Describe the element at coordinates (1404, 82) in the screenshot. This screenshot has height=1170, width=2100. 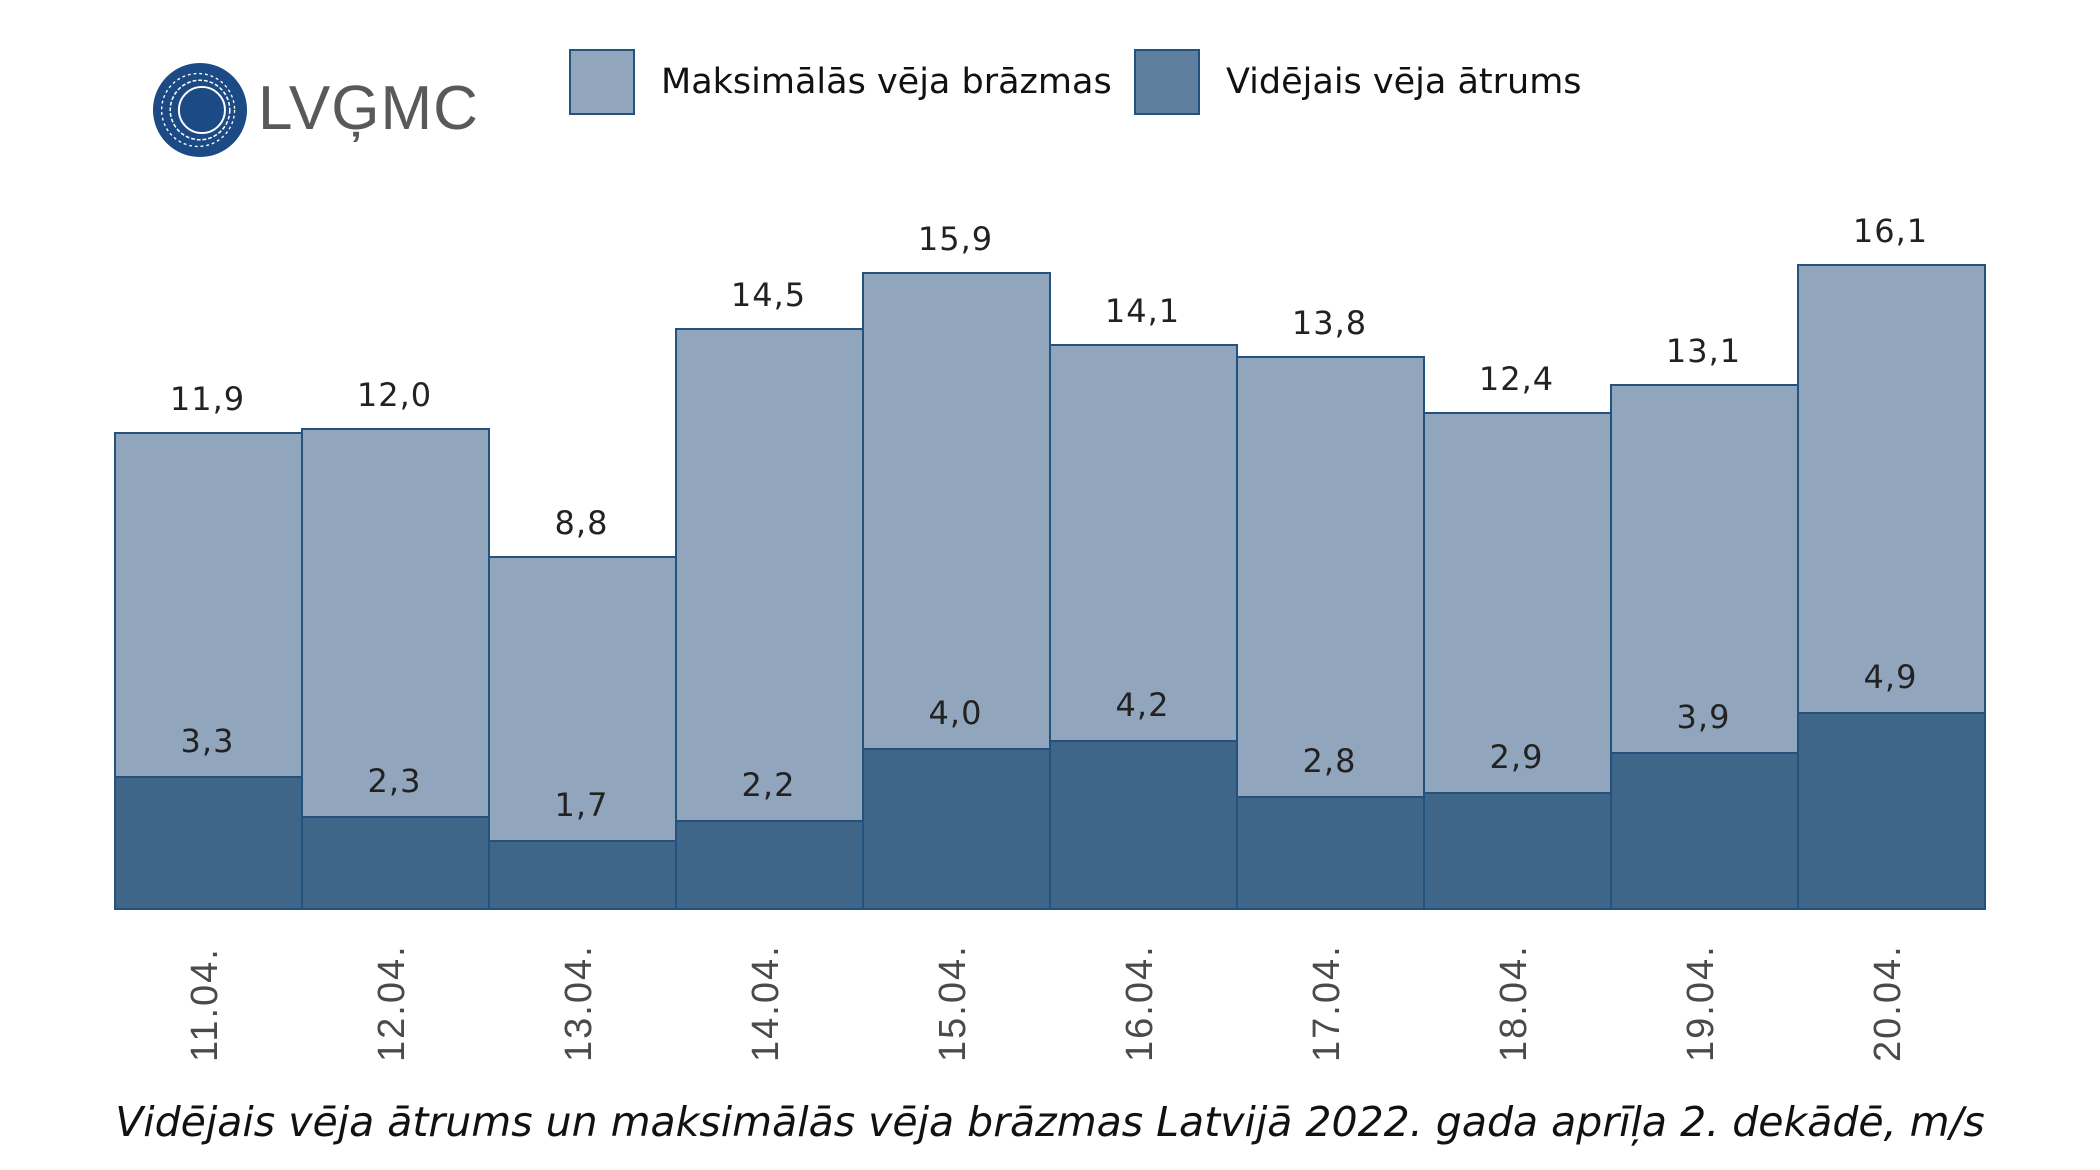
I see `legend-label-avg-speed: Vidējais vēja ātrums` at that location.